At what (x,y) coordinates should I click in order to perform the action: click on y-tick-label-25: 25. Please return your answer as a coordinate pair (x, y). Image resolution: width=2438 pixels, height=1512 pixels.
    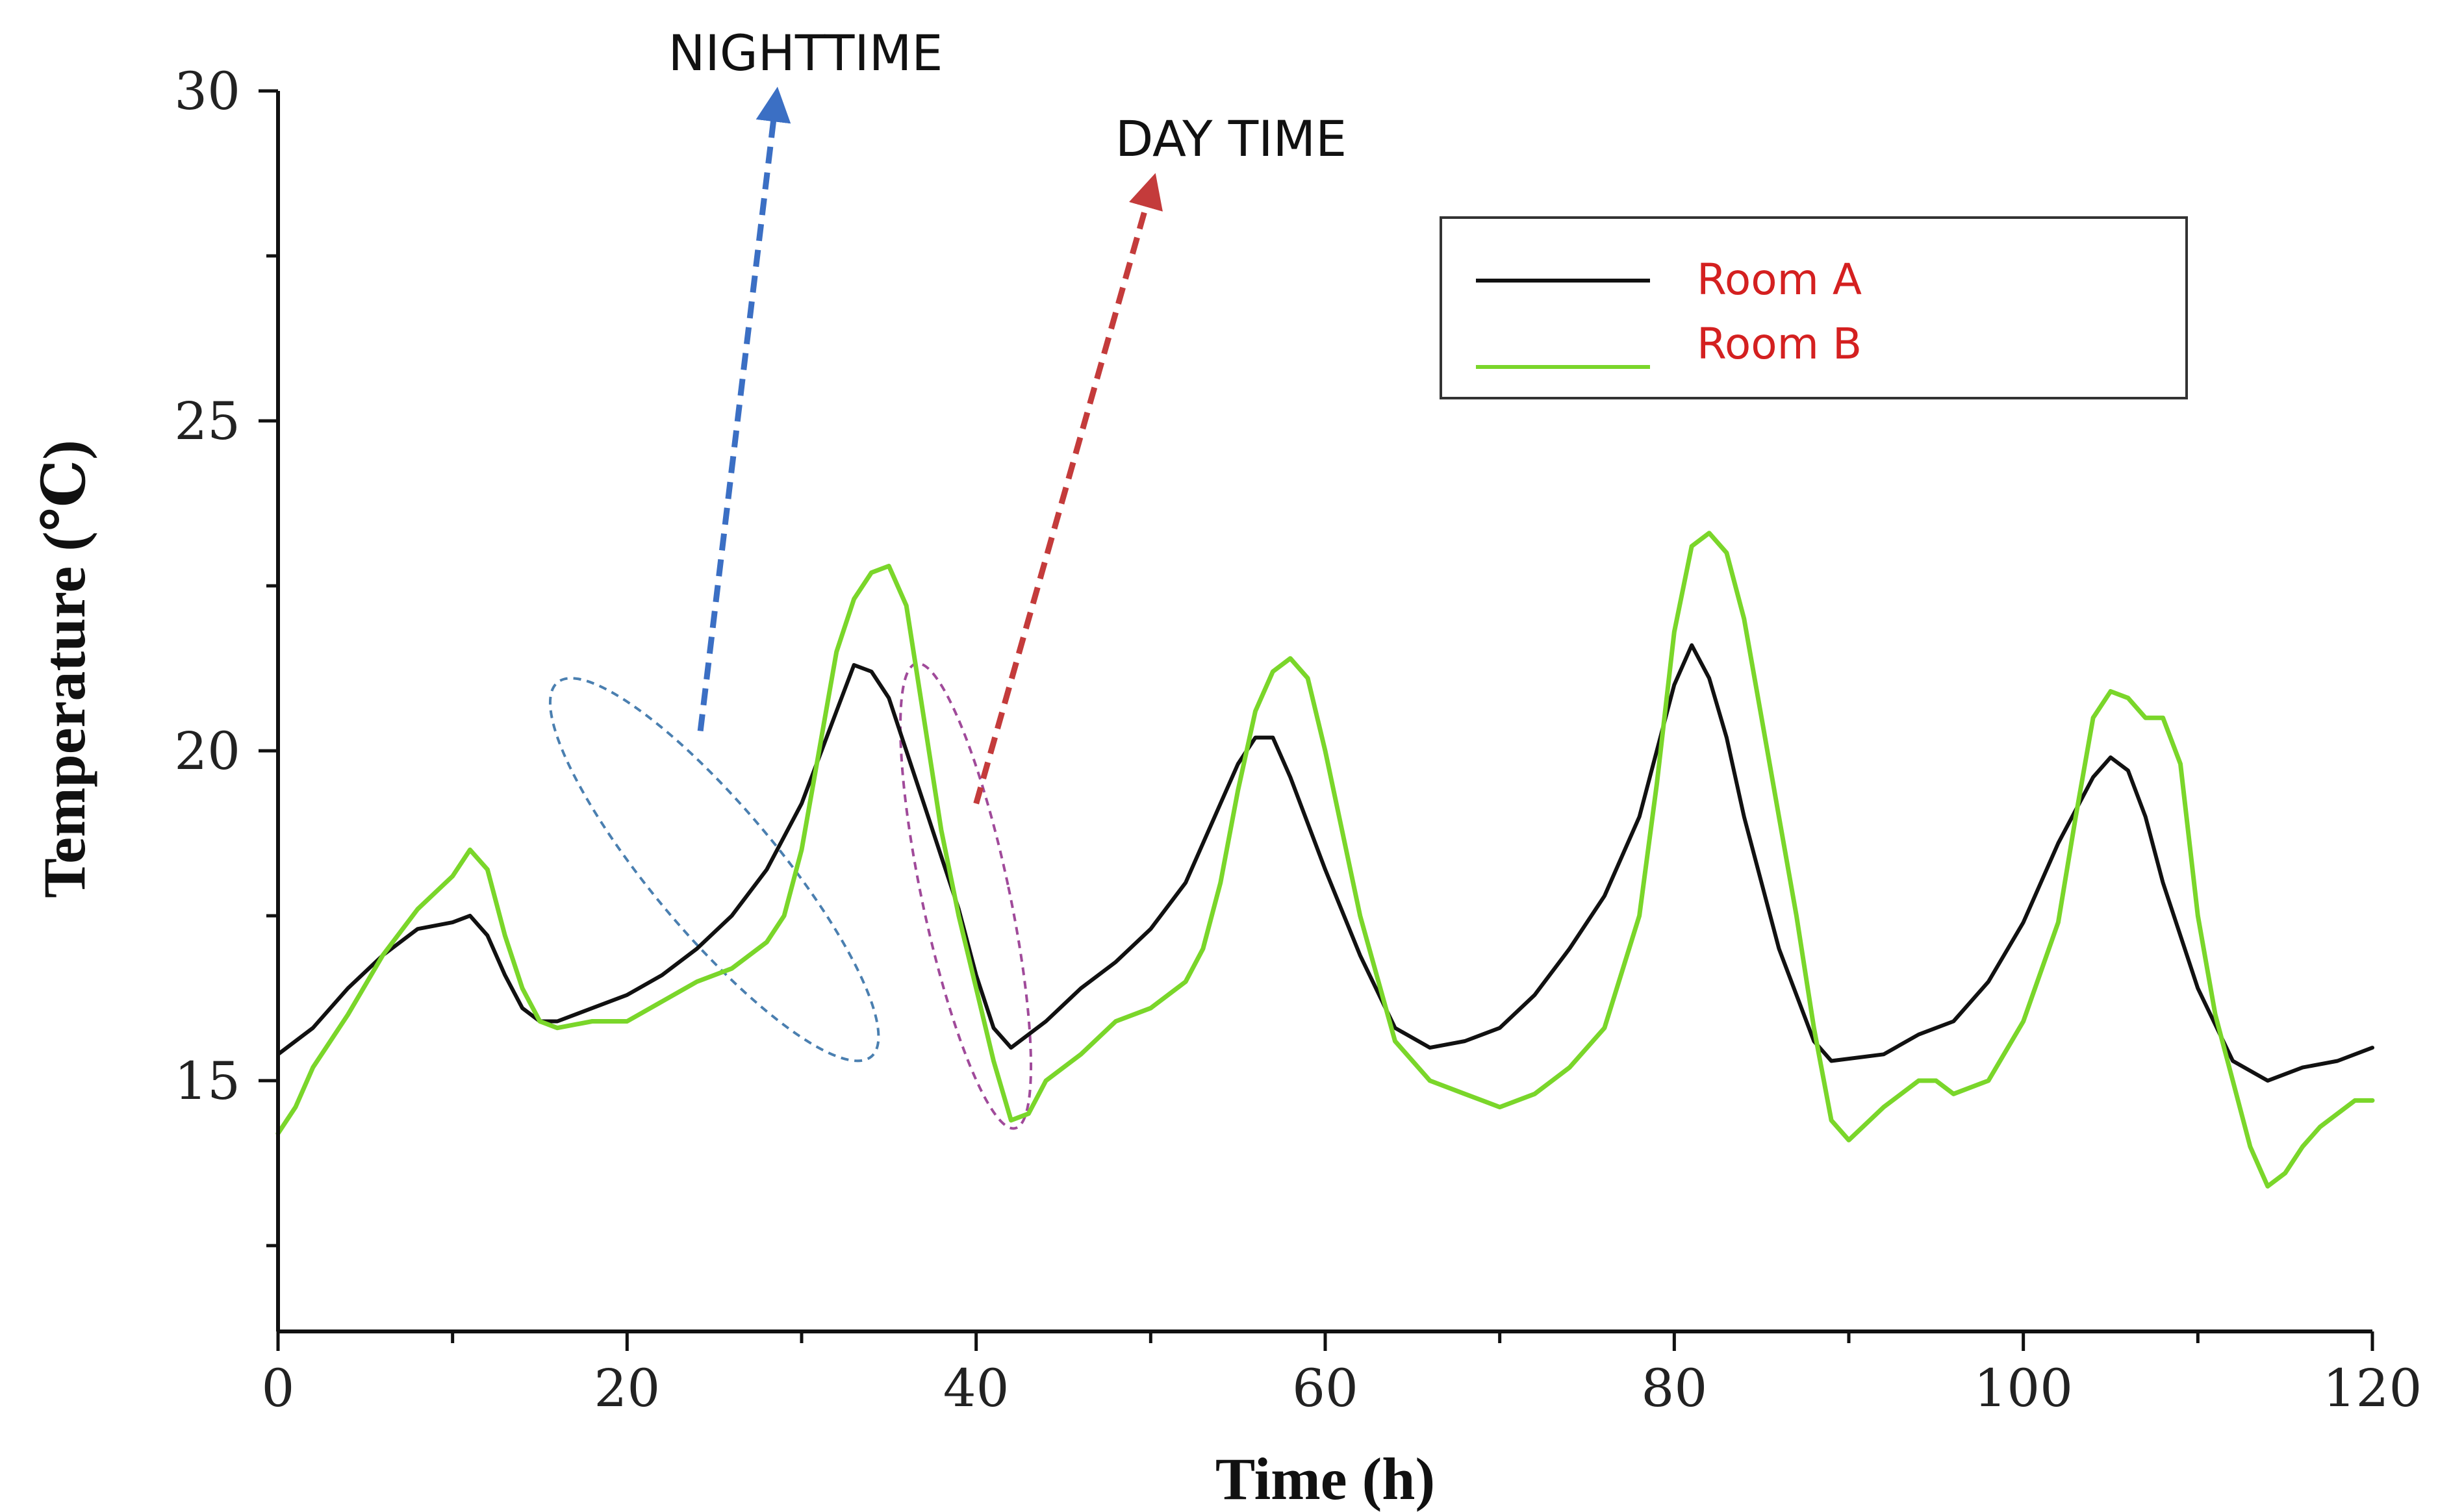
    Looking at the image, I should click on (207, 421).